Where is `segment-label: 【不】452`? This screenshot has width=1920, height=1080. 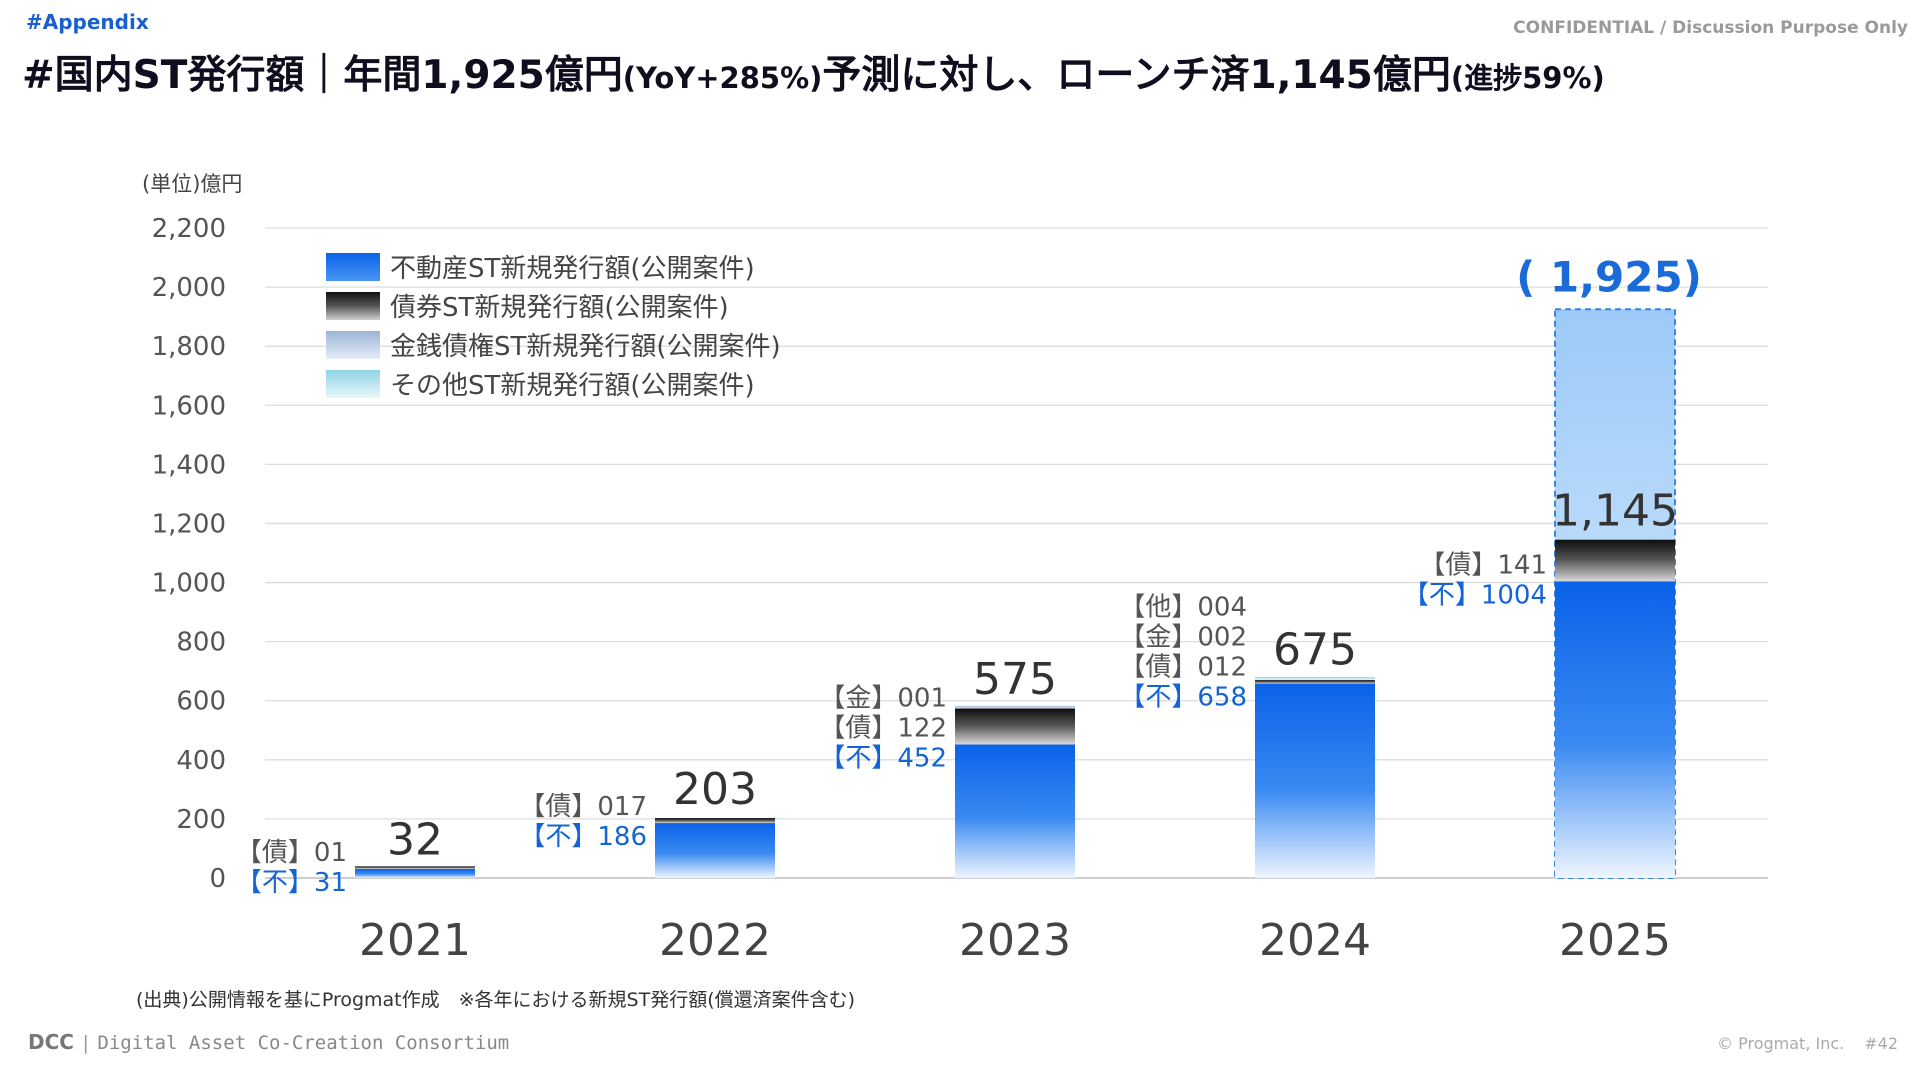
segment-label: 【不】452 is located at coordinates (883, 758).